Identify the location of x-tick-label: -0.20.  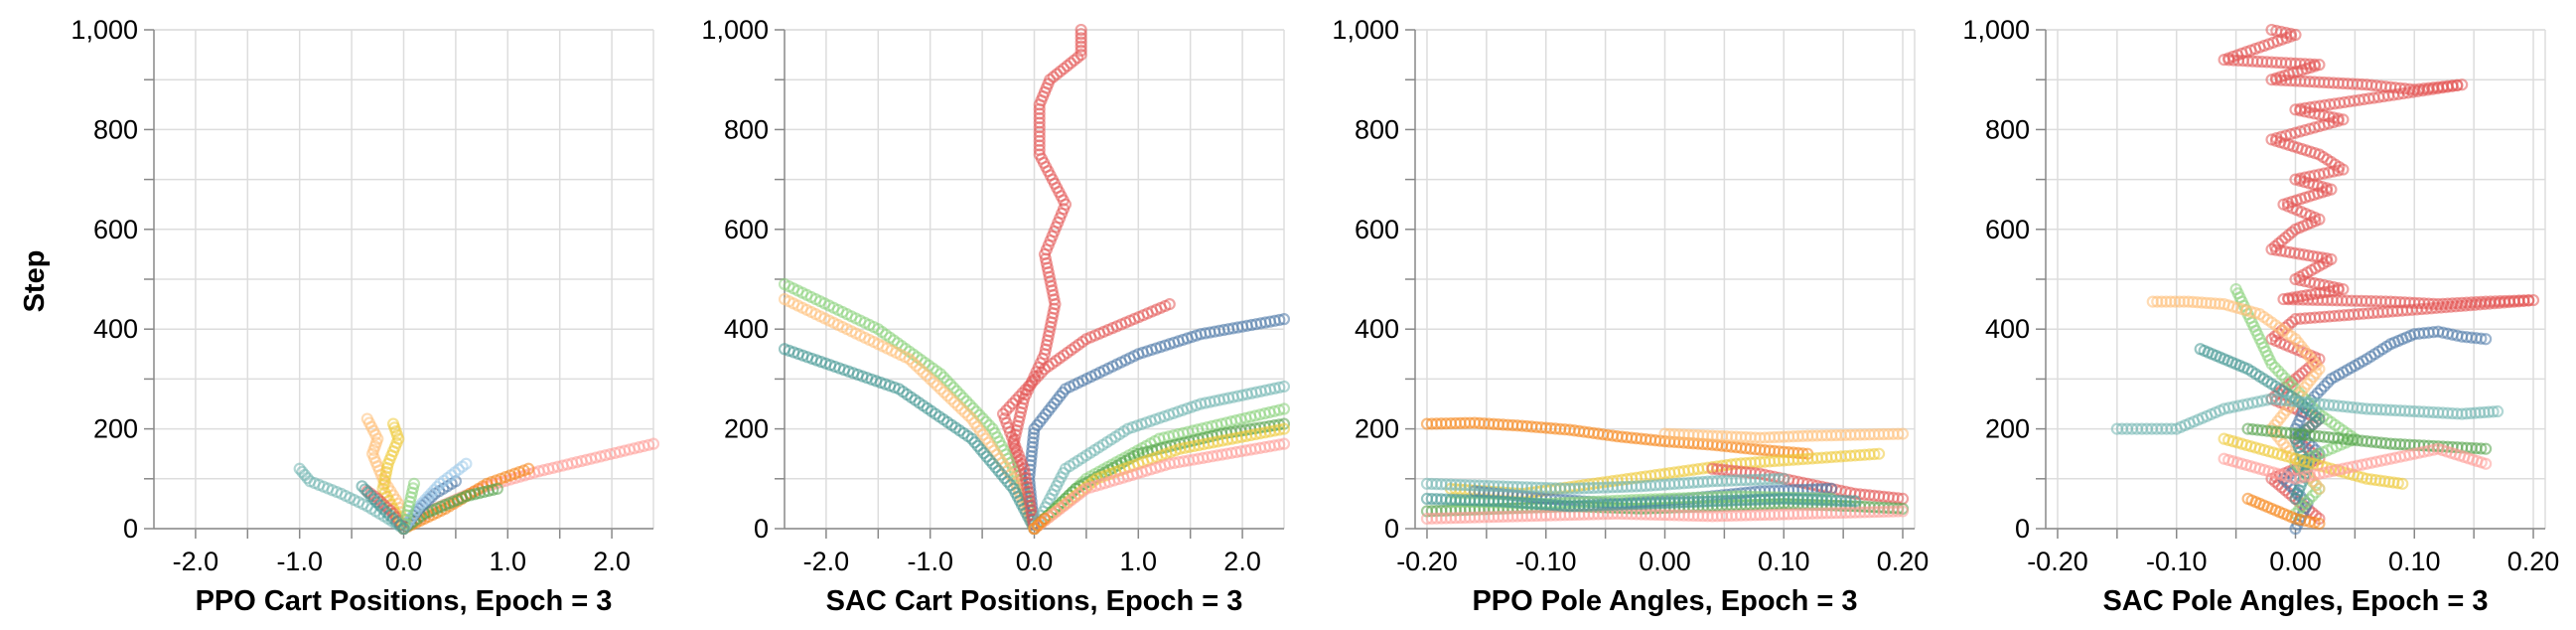
(2057, 561).